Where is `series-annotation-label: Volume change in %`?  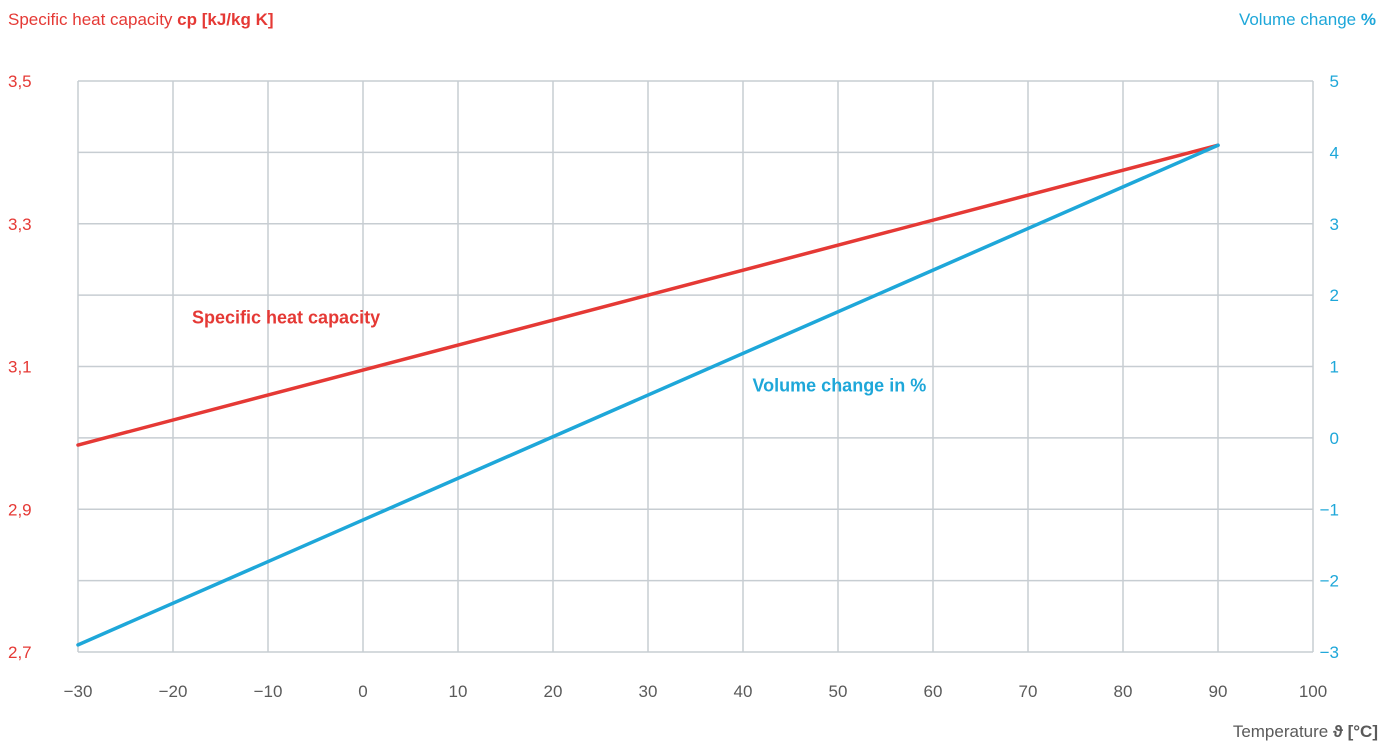
series-annotation-label: Volume change in % is located at coordinates (840, 385).